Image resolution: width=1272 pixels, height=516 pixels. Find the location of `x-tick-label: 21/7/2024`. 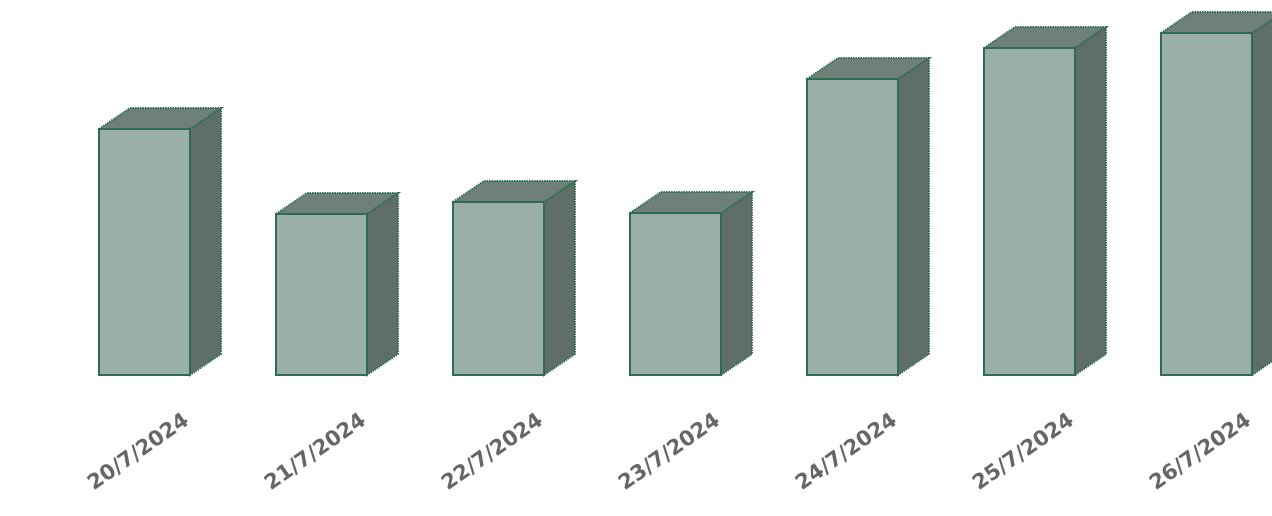

x-tick-label: 21/7/2024 is located at coordinates (315, 451).